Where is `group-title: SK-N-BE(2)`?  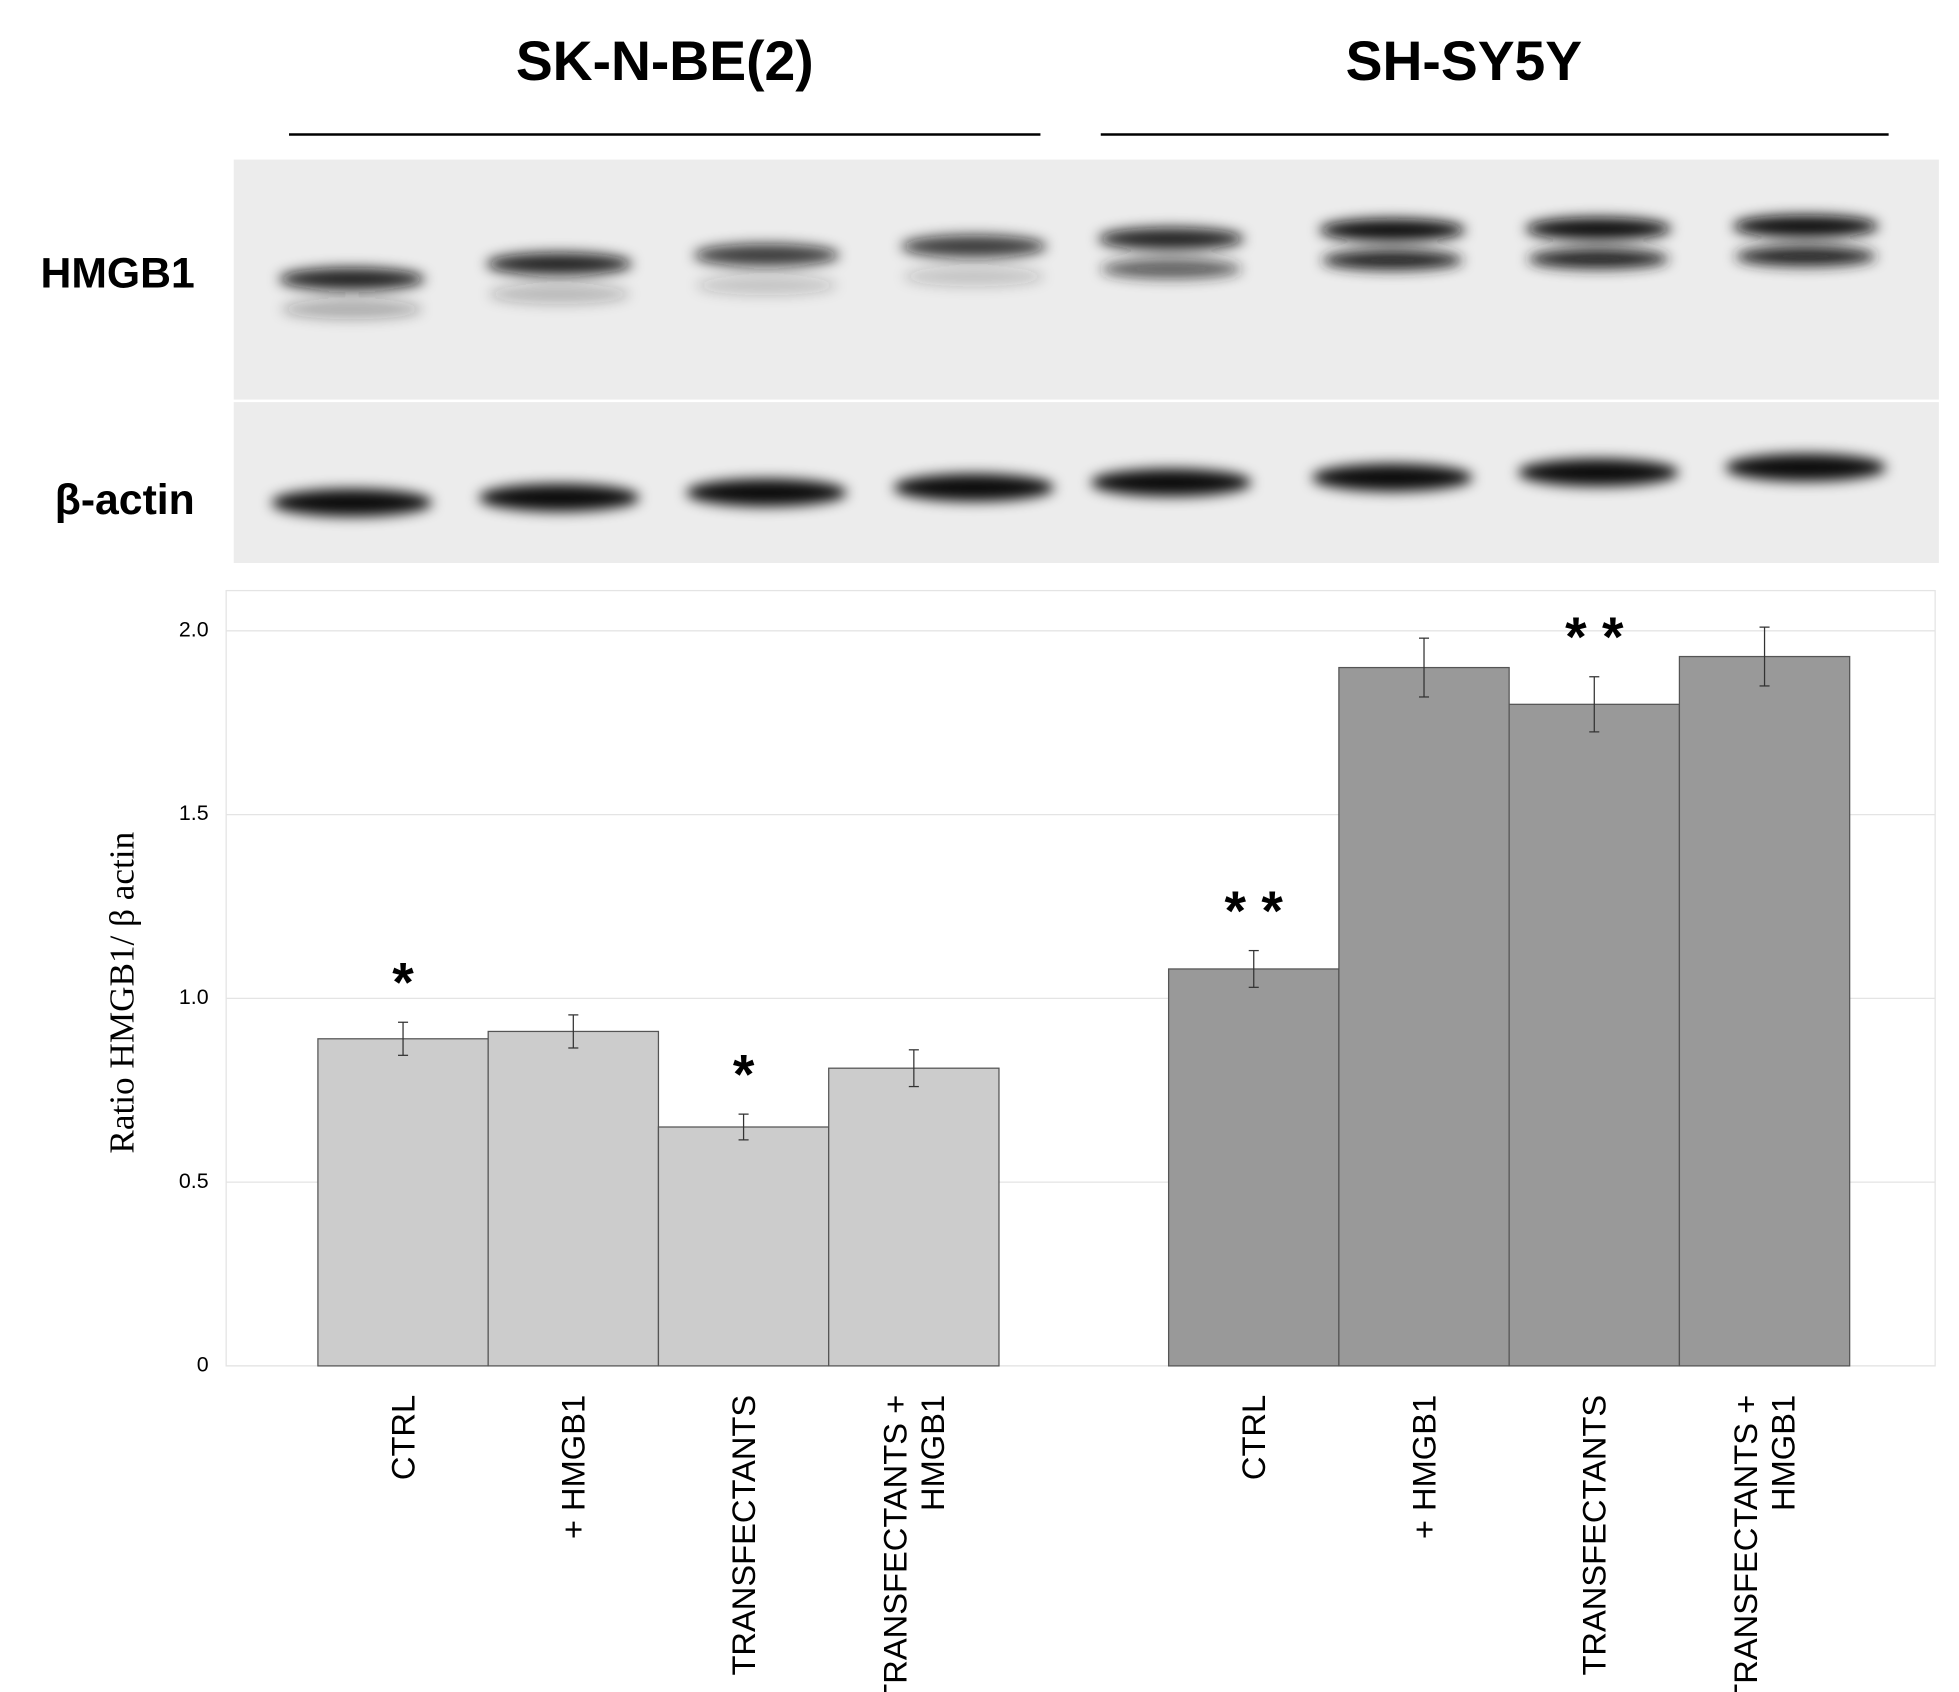
group-title: SK-N-BE(2) is located at coordinates (665, 61).